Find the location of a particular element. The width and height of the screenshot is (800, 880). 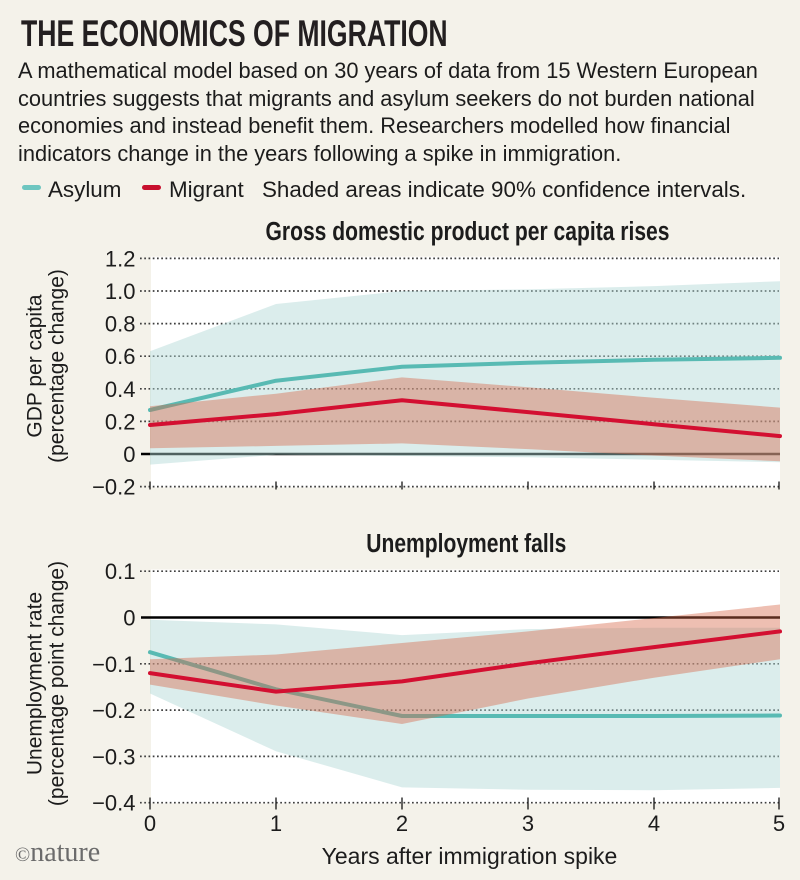

svg-text: (percentage point change) is located at coordinates (57, 683).